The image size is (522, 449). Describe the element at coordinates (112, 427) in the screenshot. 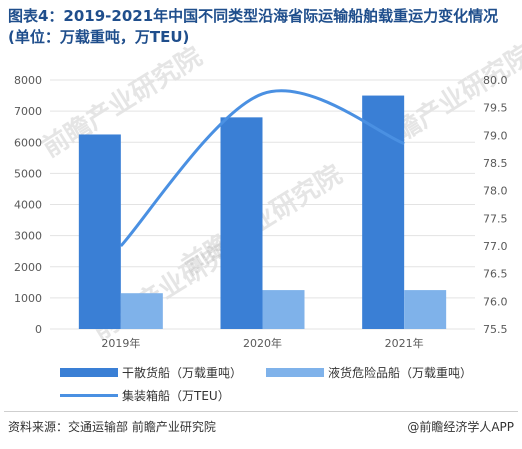

I see `source-note: 资料来源：交通运输部 前瞻产业研究院` at that location.